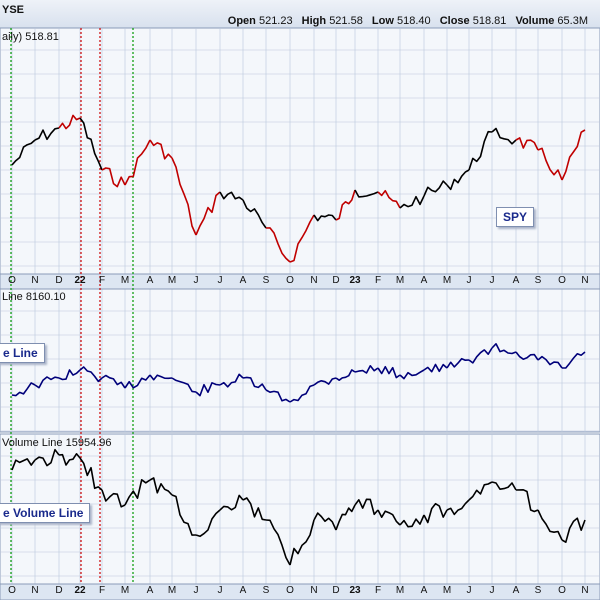  Describe the element at coordinates (30, 37) in the screenshot. I see `price-panel-title: aily) 518.81` at that location.